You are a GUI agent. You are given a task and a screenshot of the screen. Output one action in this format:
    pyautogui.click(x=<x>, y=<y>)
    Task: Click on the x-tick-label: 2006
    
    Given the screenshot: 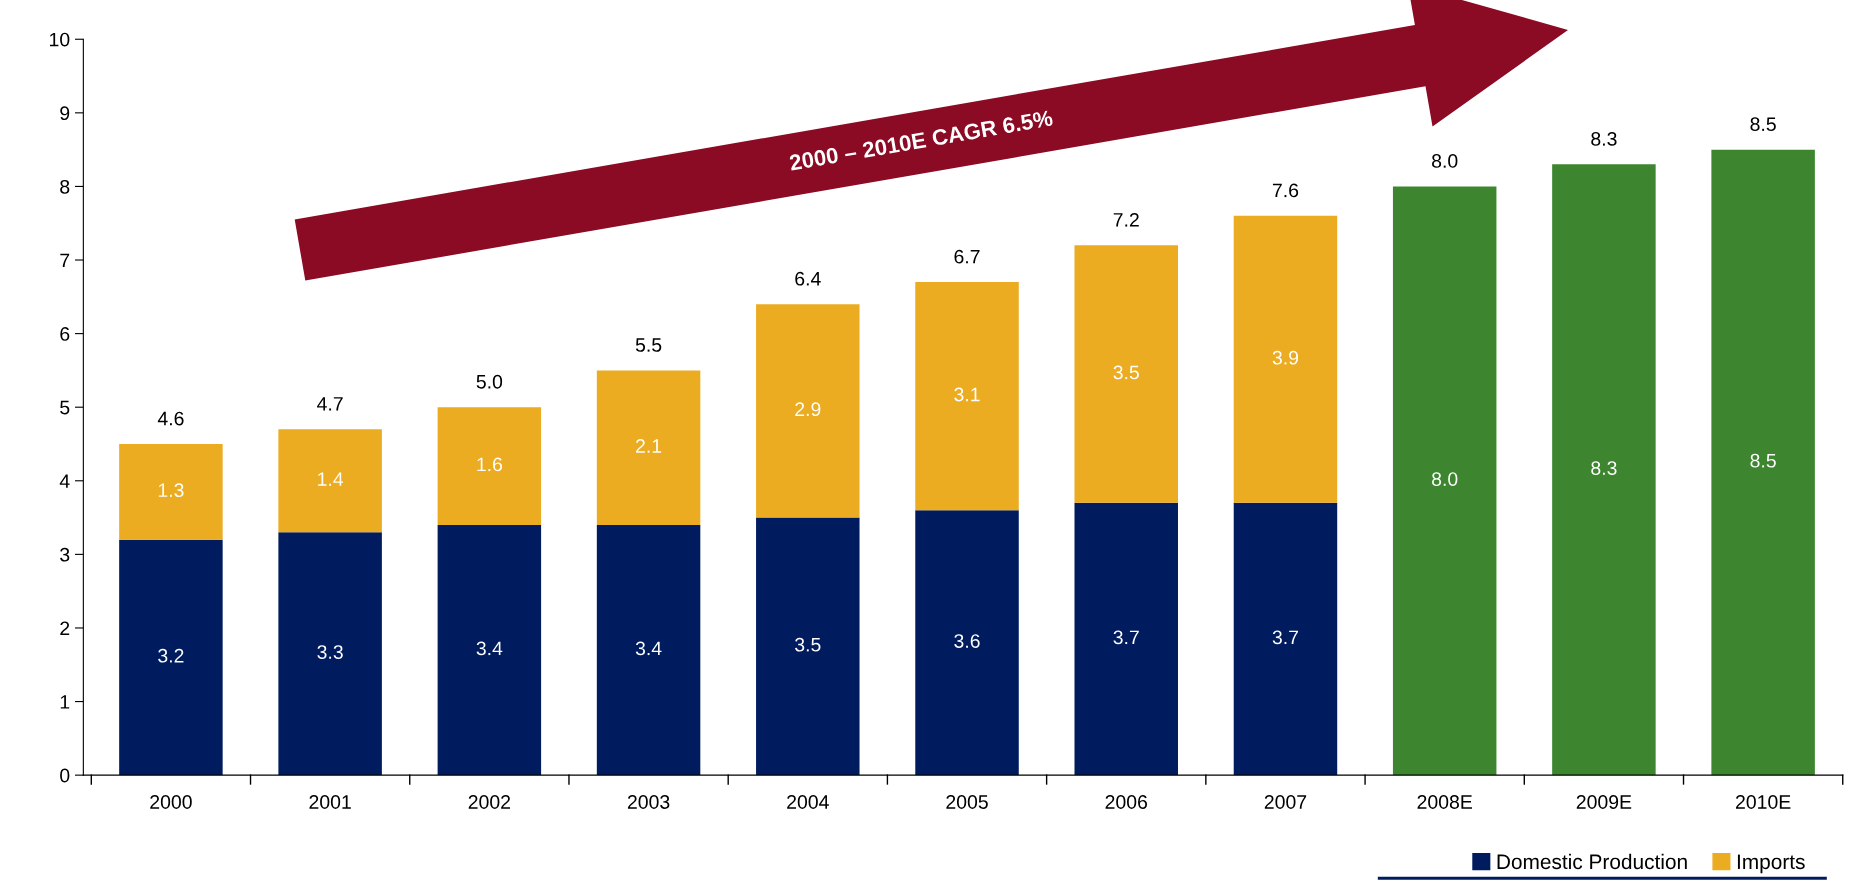 What is the action you would take?
    pyautogui.click(x=1126, y=802)
    